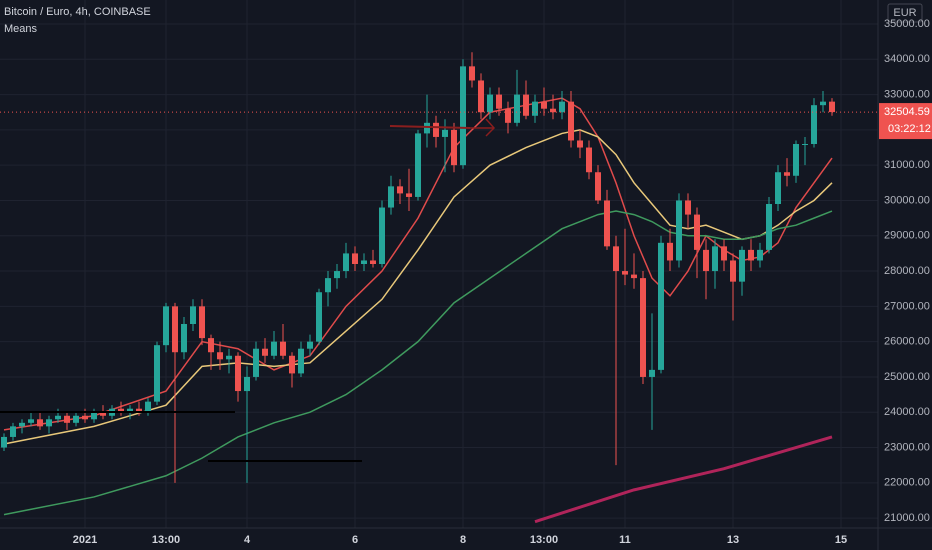 The width and height of the screenshot is (932, 550). I want to click on moving-average, so click(683, 479).